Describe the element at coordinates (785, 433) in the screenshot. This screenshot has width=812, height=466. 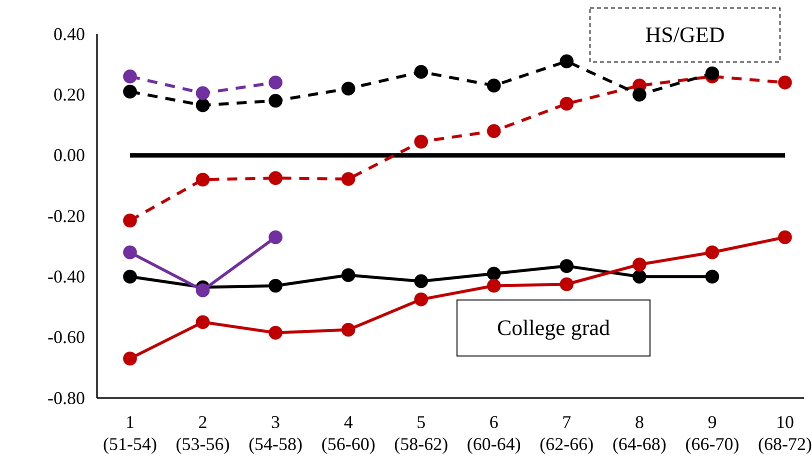
I see `x-tick-label: 10 (68-72)` at that location.